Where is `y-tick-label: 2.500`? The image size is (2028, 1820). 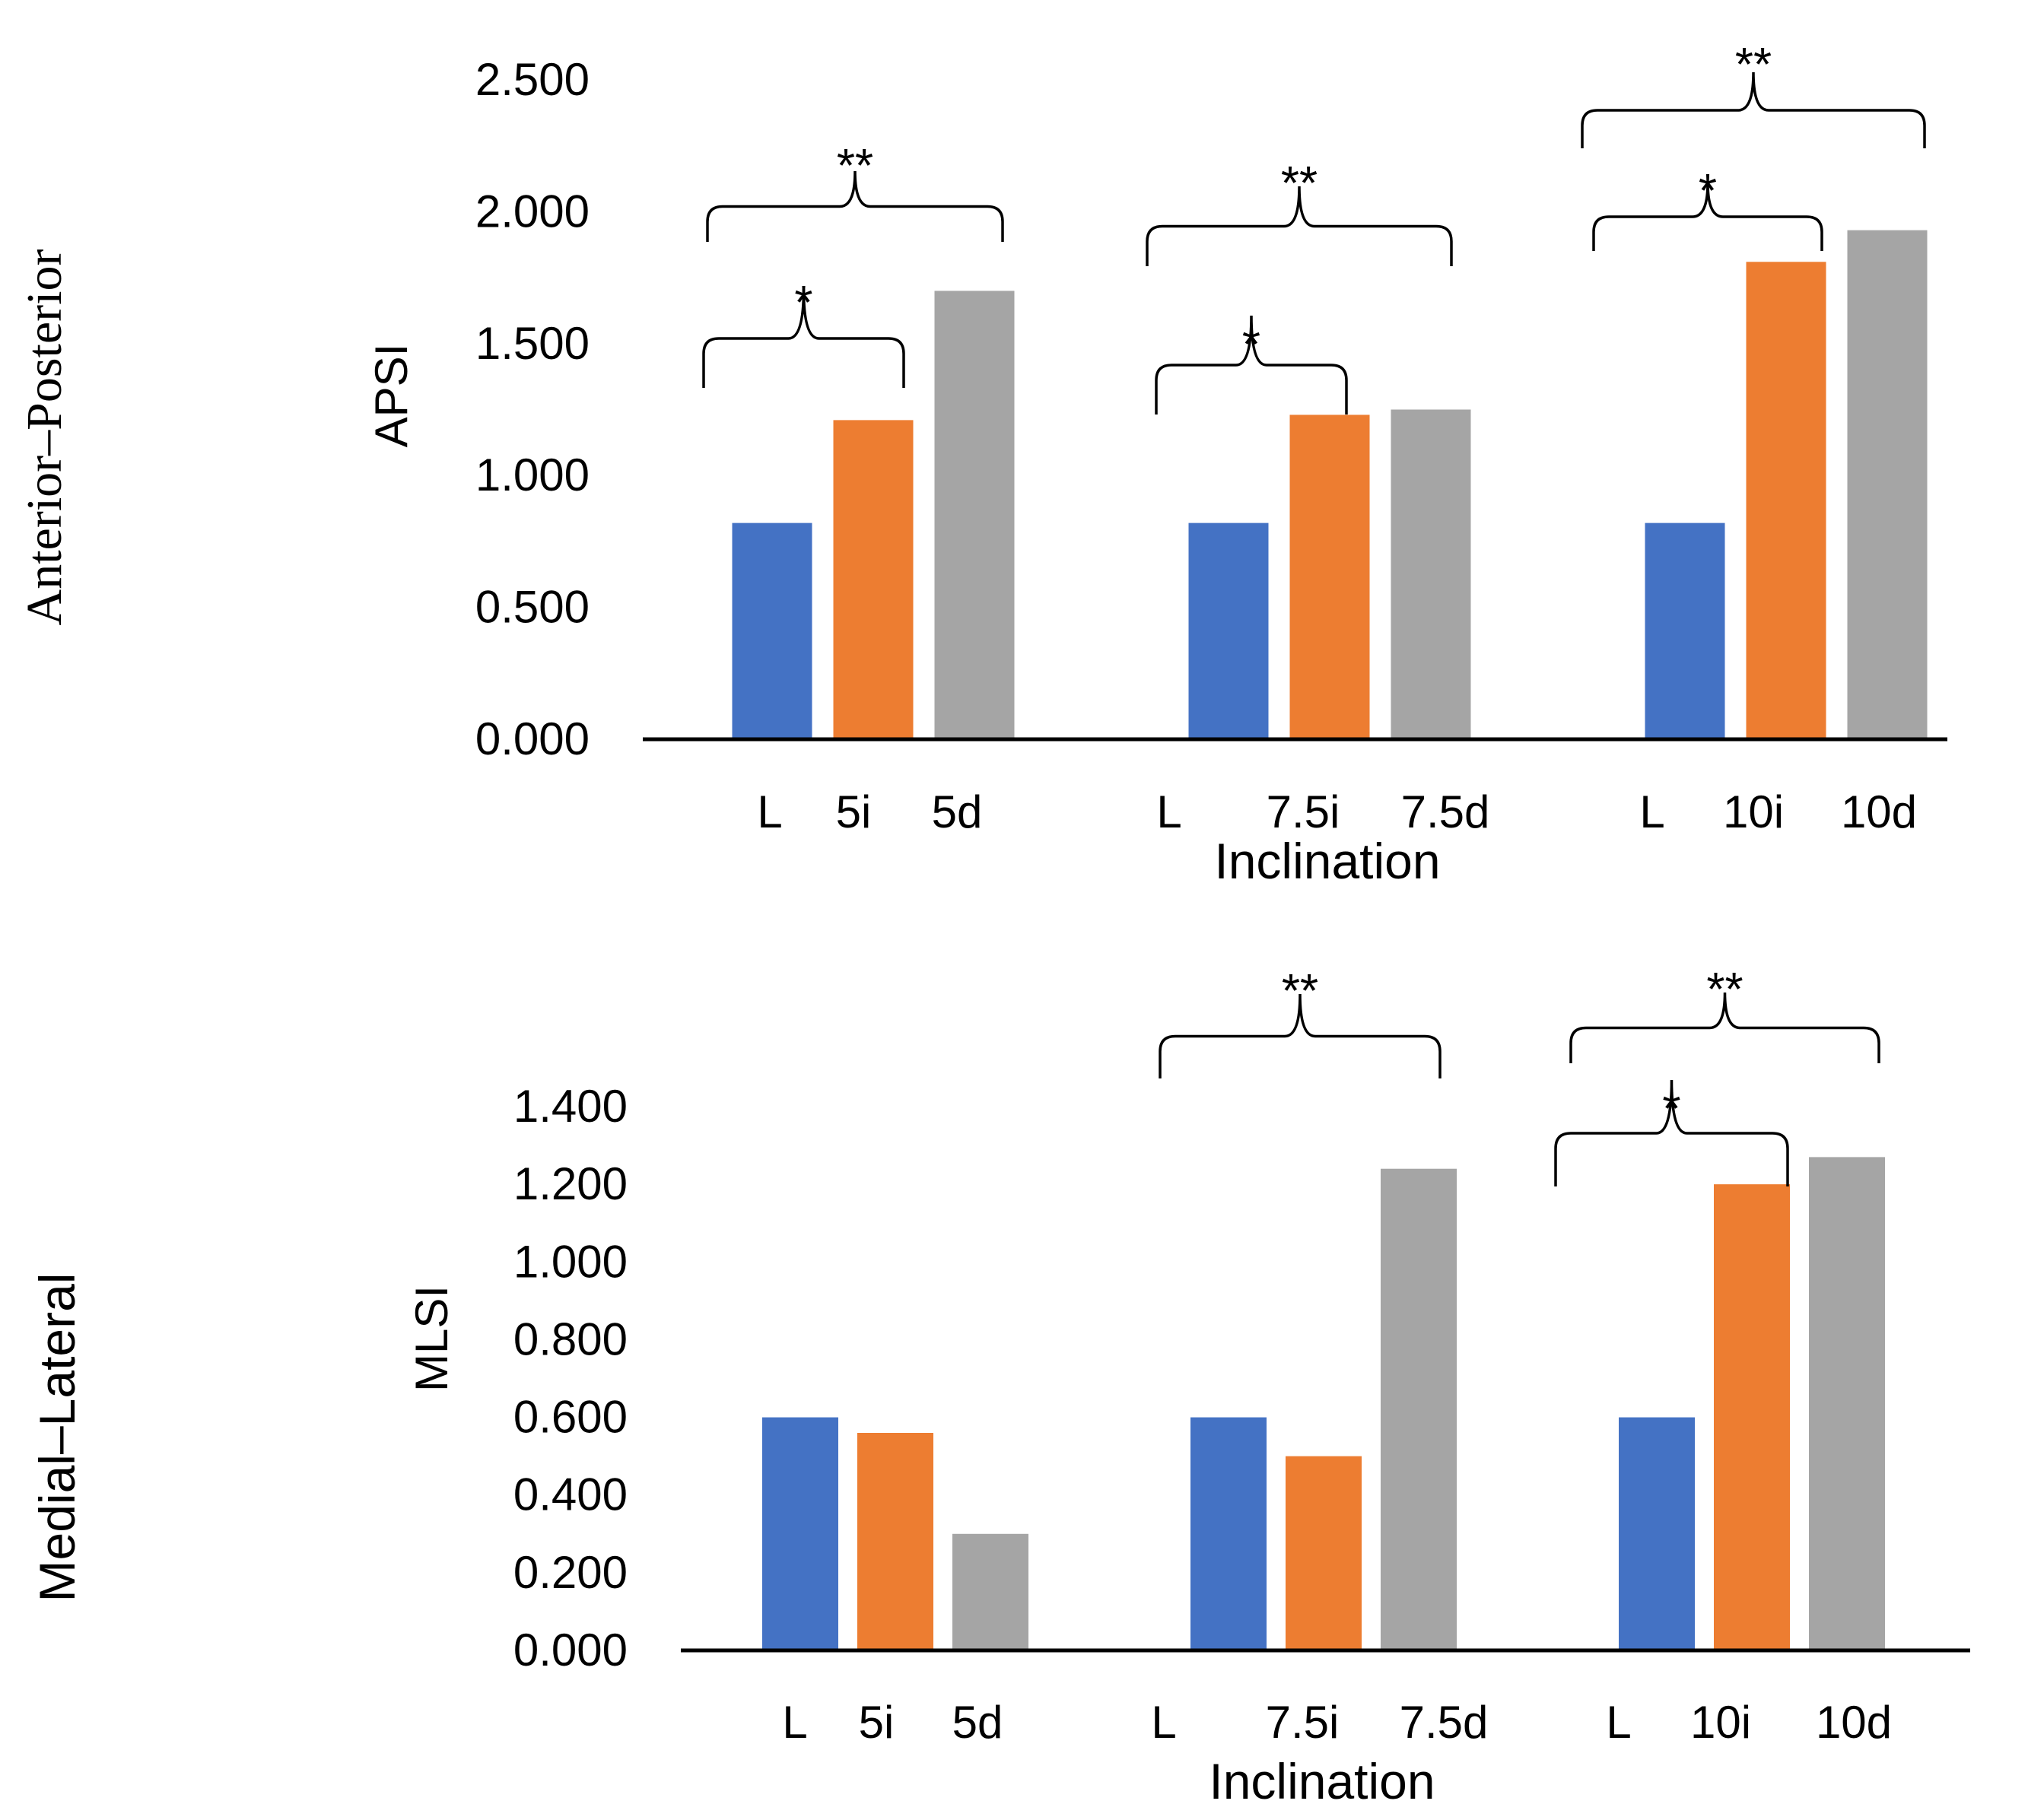 y-tick-label: 2.500 is located at coordinates (532, 79).